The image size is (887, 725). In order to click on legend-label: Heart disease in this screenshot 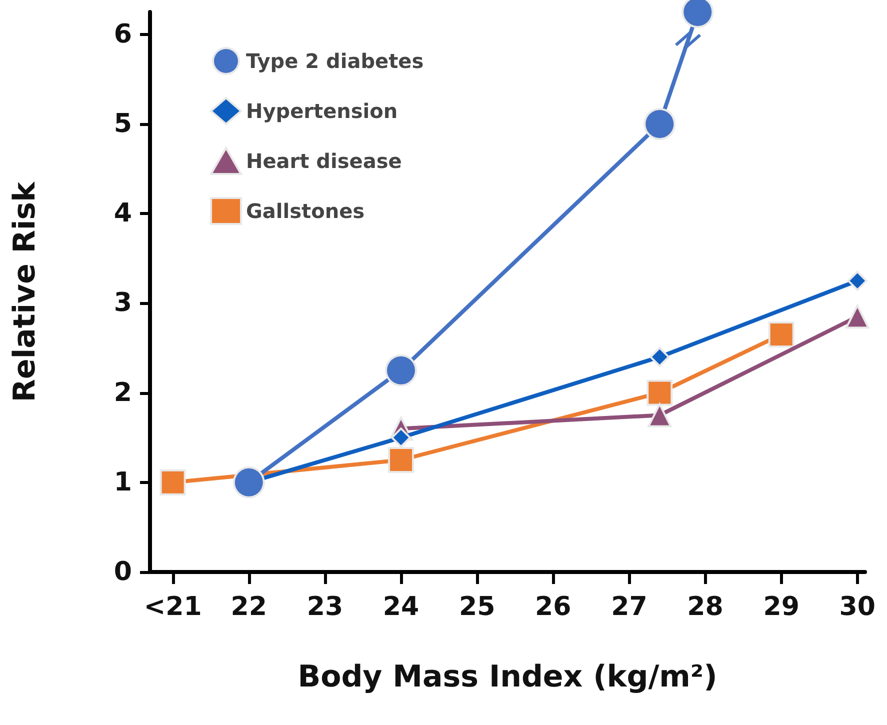, I will do `click(324, 161)`.